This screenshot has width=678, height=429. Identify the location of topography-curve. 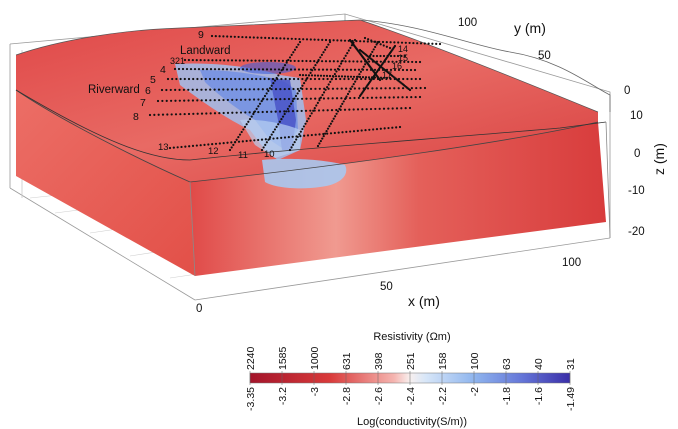
(485, 65).